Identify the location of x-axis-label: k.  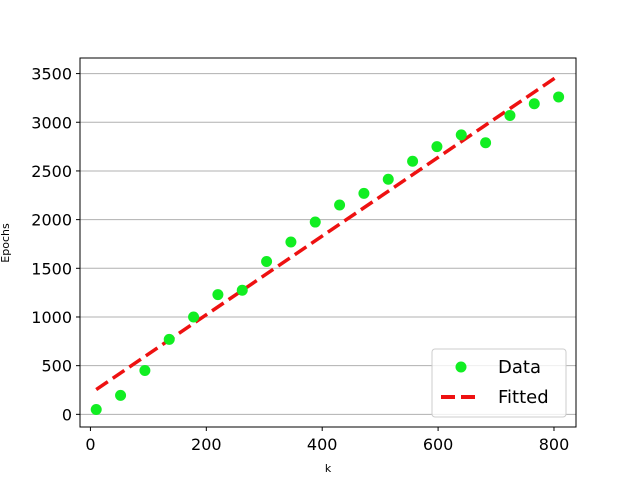
(328, 468).